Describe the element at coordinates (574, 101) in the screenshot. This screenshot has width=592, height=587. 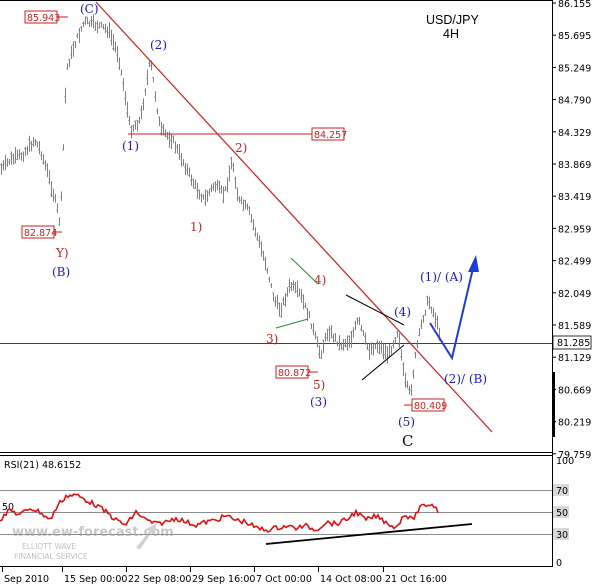
I see `price-tick-label: 84.790` at that location.